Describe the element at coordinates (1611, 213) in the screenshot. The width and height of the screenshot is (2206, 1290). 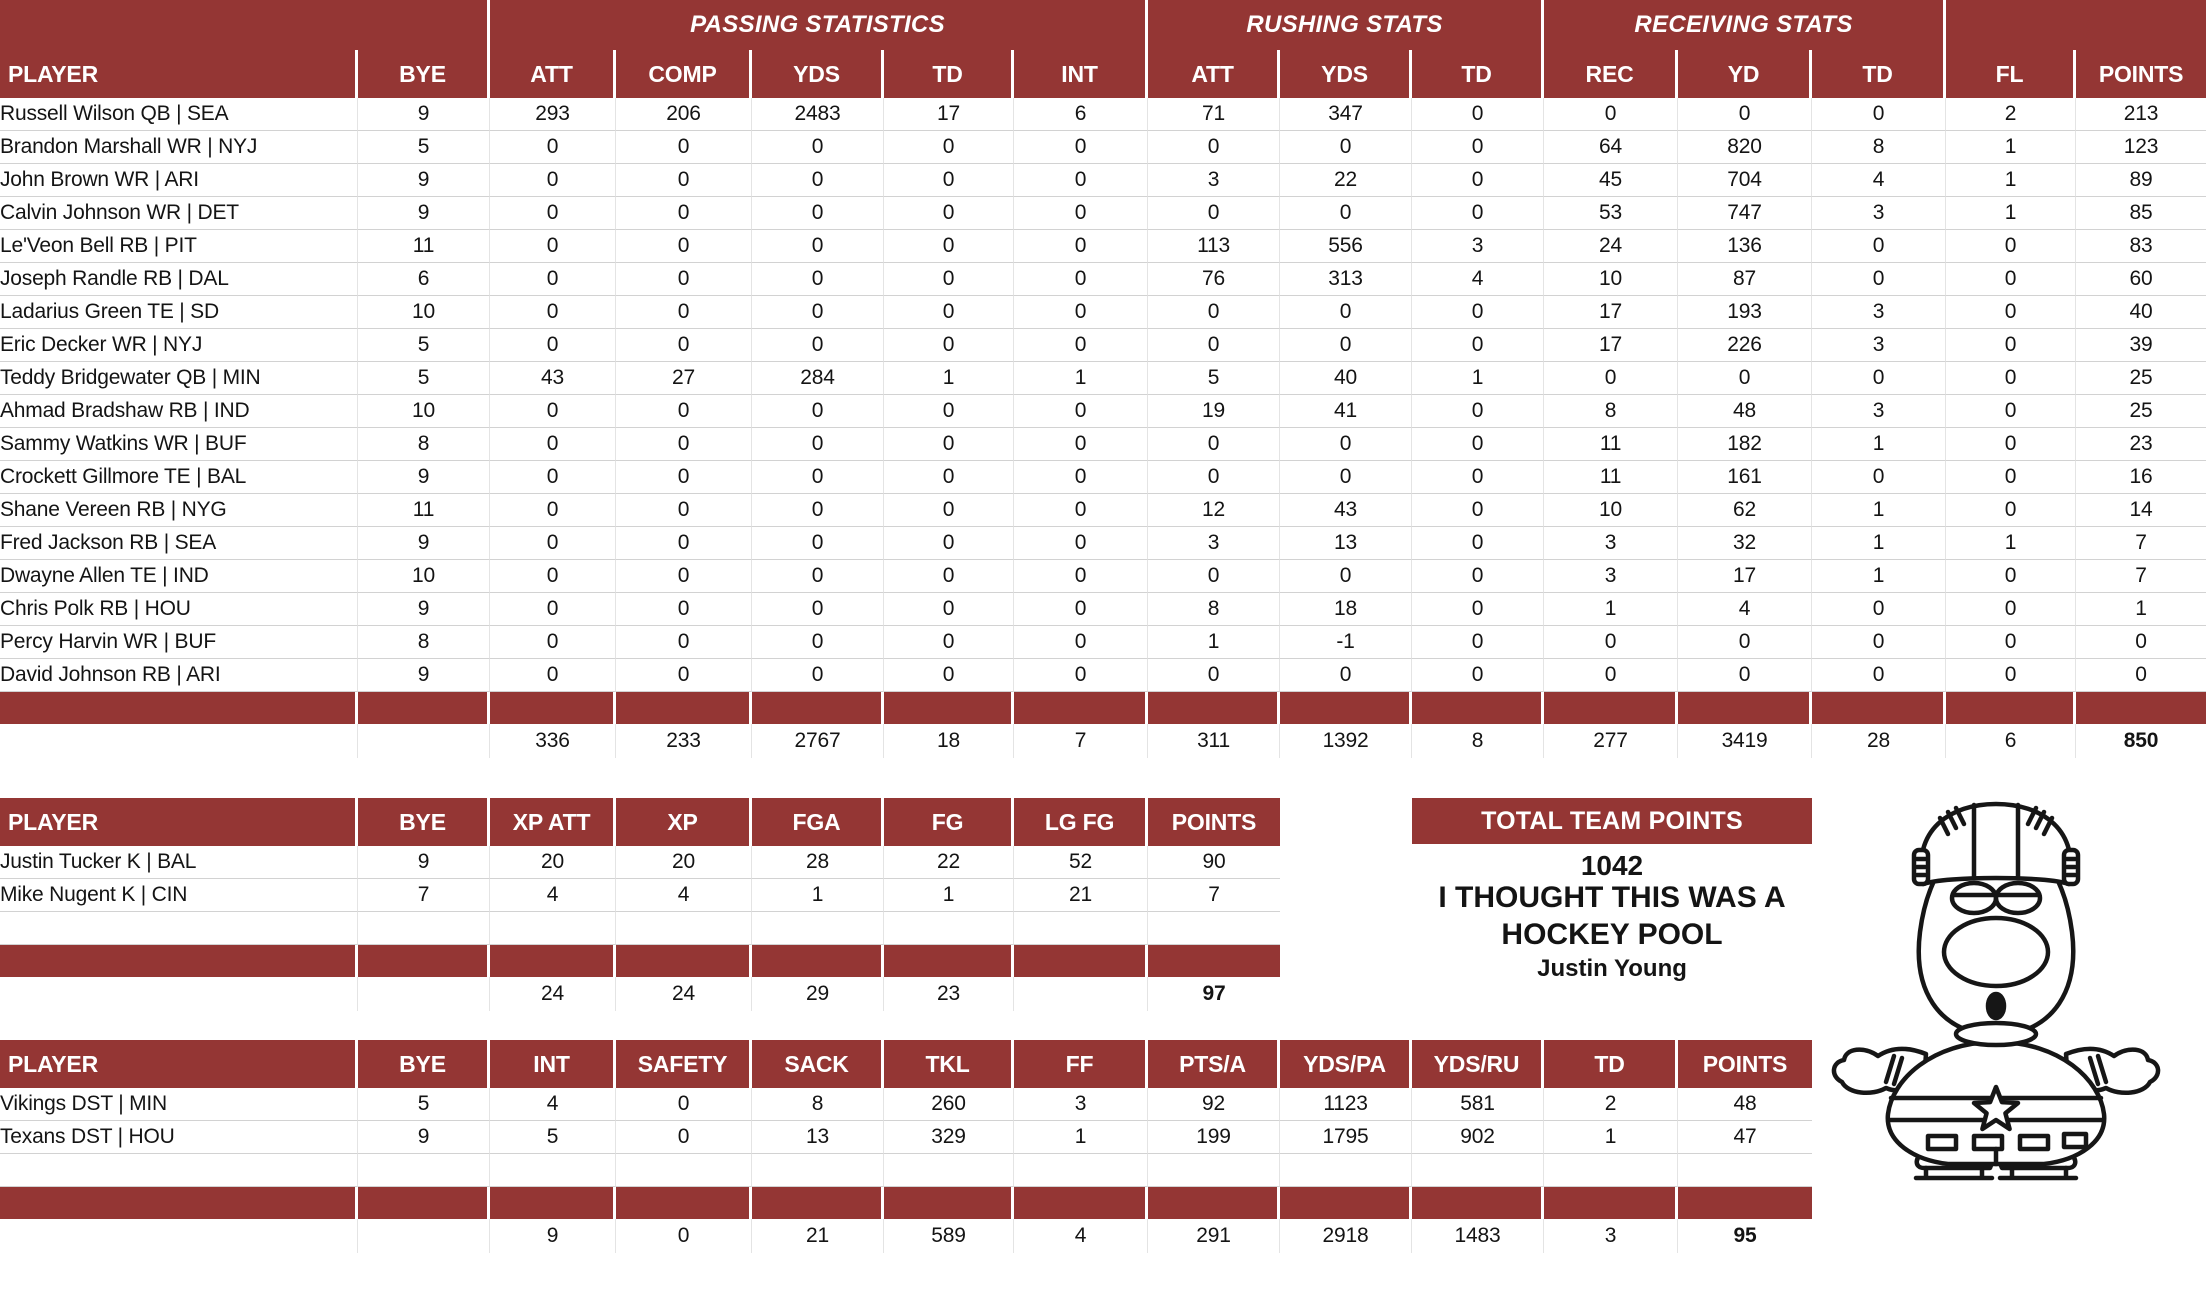
I see `stat-cell: 53` at that location.